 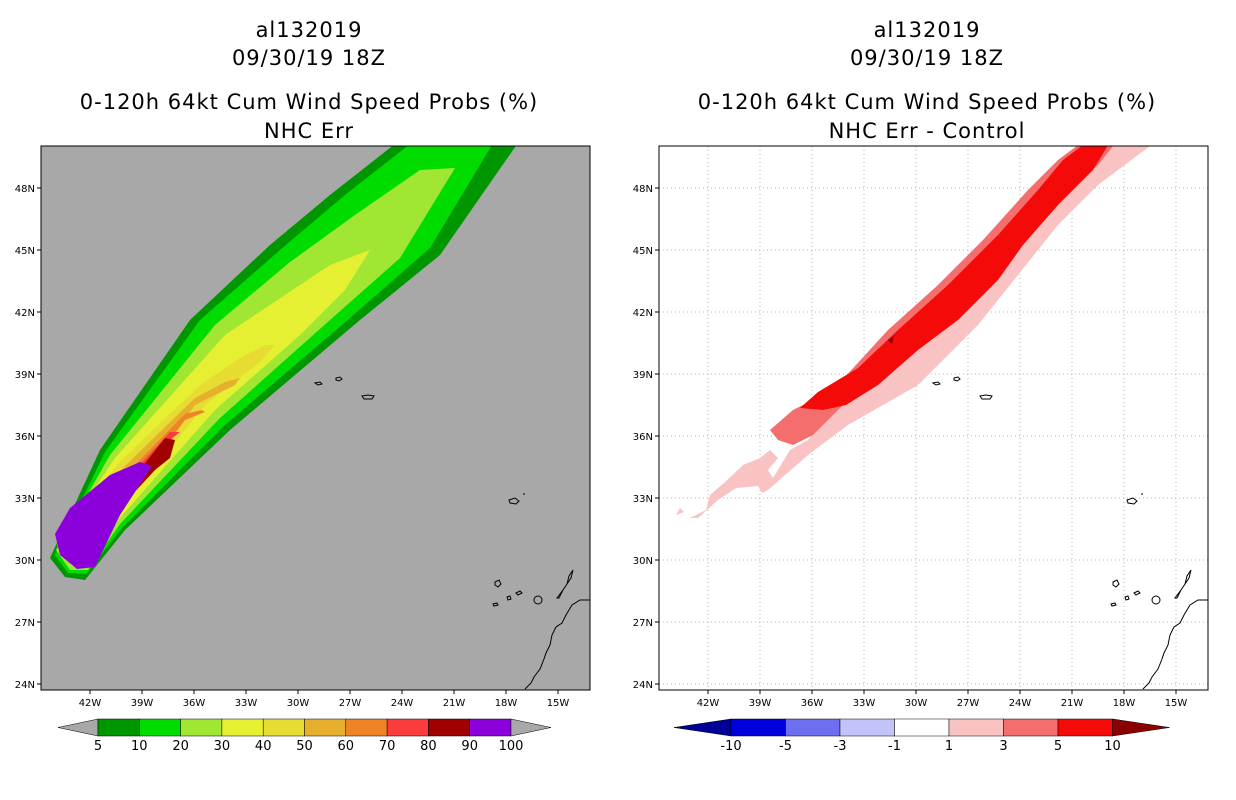 I want to click on subtitle: NHC Err, so click(x=308, y=131).